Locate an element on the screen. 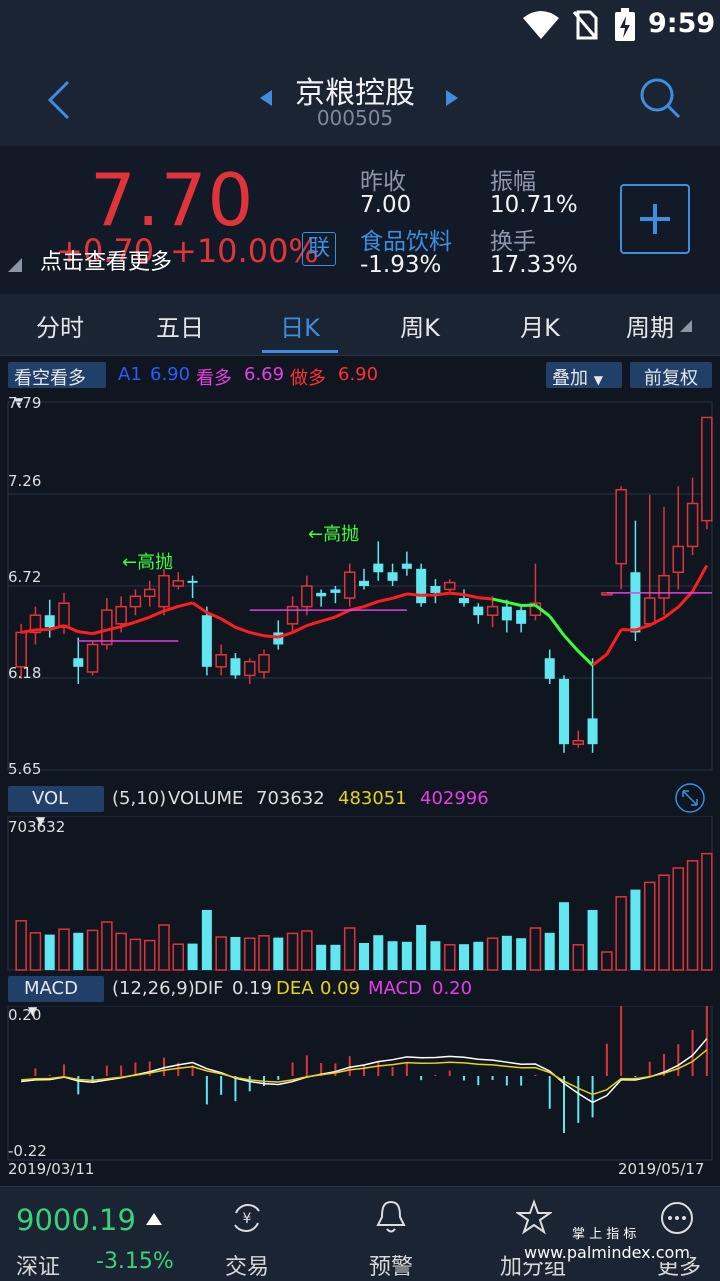 This screenshot has height=1281, width=720. volume-value: 703632 is located at coordinates (290, 798).